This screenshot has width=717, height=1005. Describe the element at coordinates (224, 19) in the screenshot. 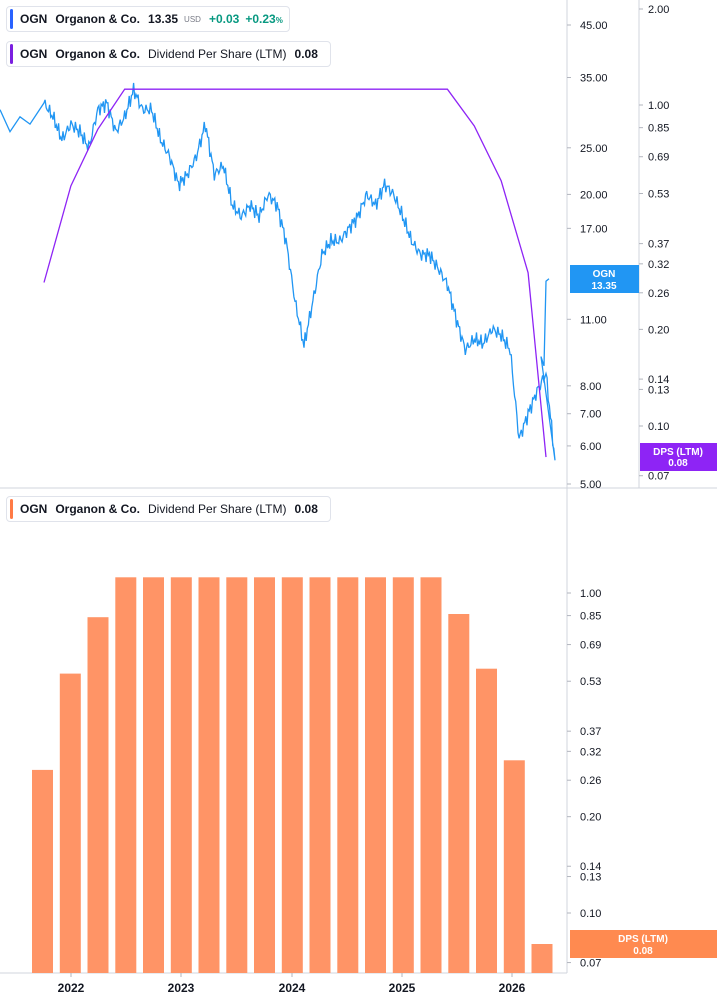

I see `legend-change: +0.03` at that location.